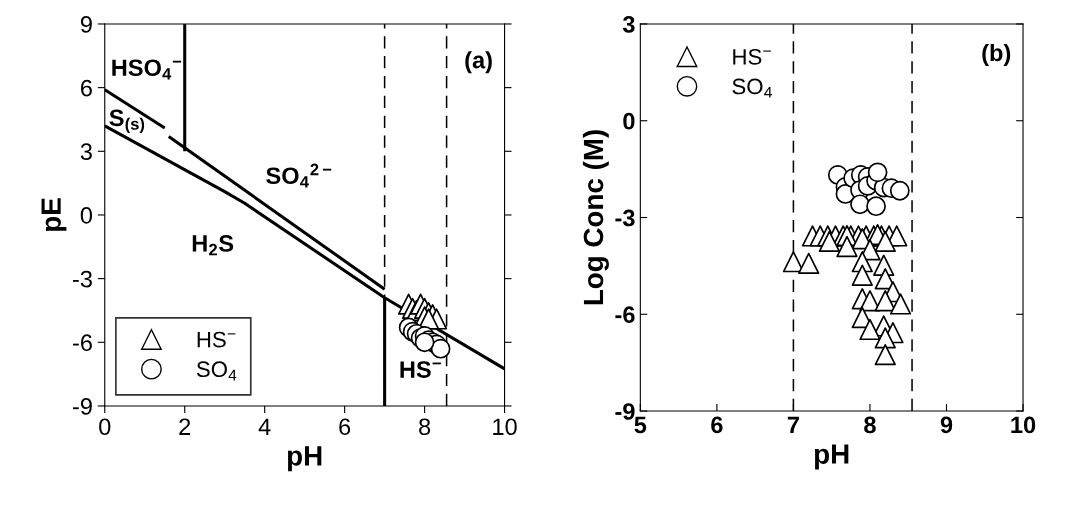 Image resolution: width=1069 pixels, height=510 pixels. I want to click on annotation: (b), so click(996, 54).